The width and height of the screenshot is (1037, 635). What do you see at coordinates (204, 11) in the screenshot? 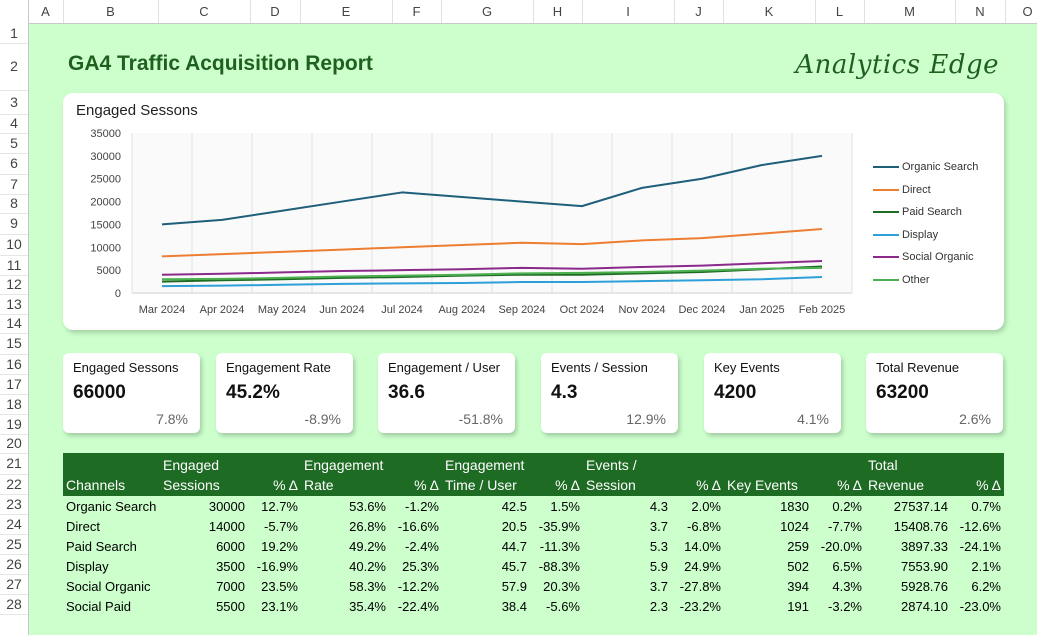
I see `column-header-c: C` at bounding box center [204, 11].